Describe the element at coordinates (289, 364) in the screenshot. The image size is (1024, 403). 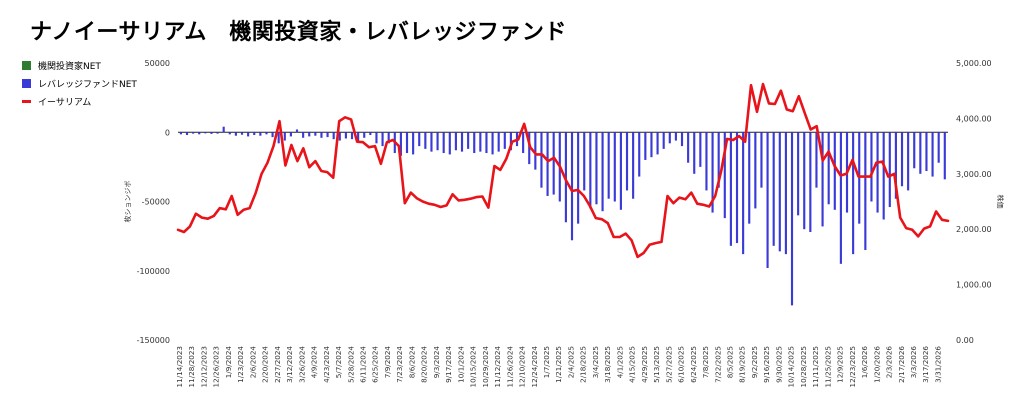
I see `x-tick-label: 3/12/2024` at that location.